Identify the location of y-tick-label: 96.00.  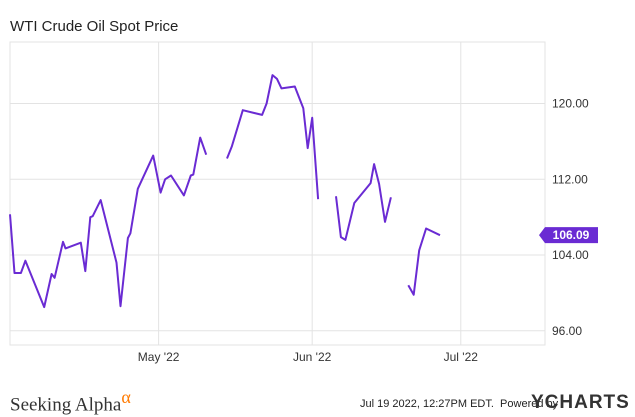
(567, 331).